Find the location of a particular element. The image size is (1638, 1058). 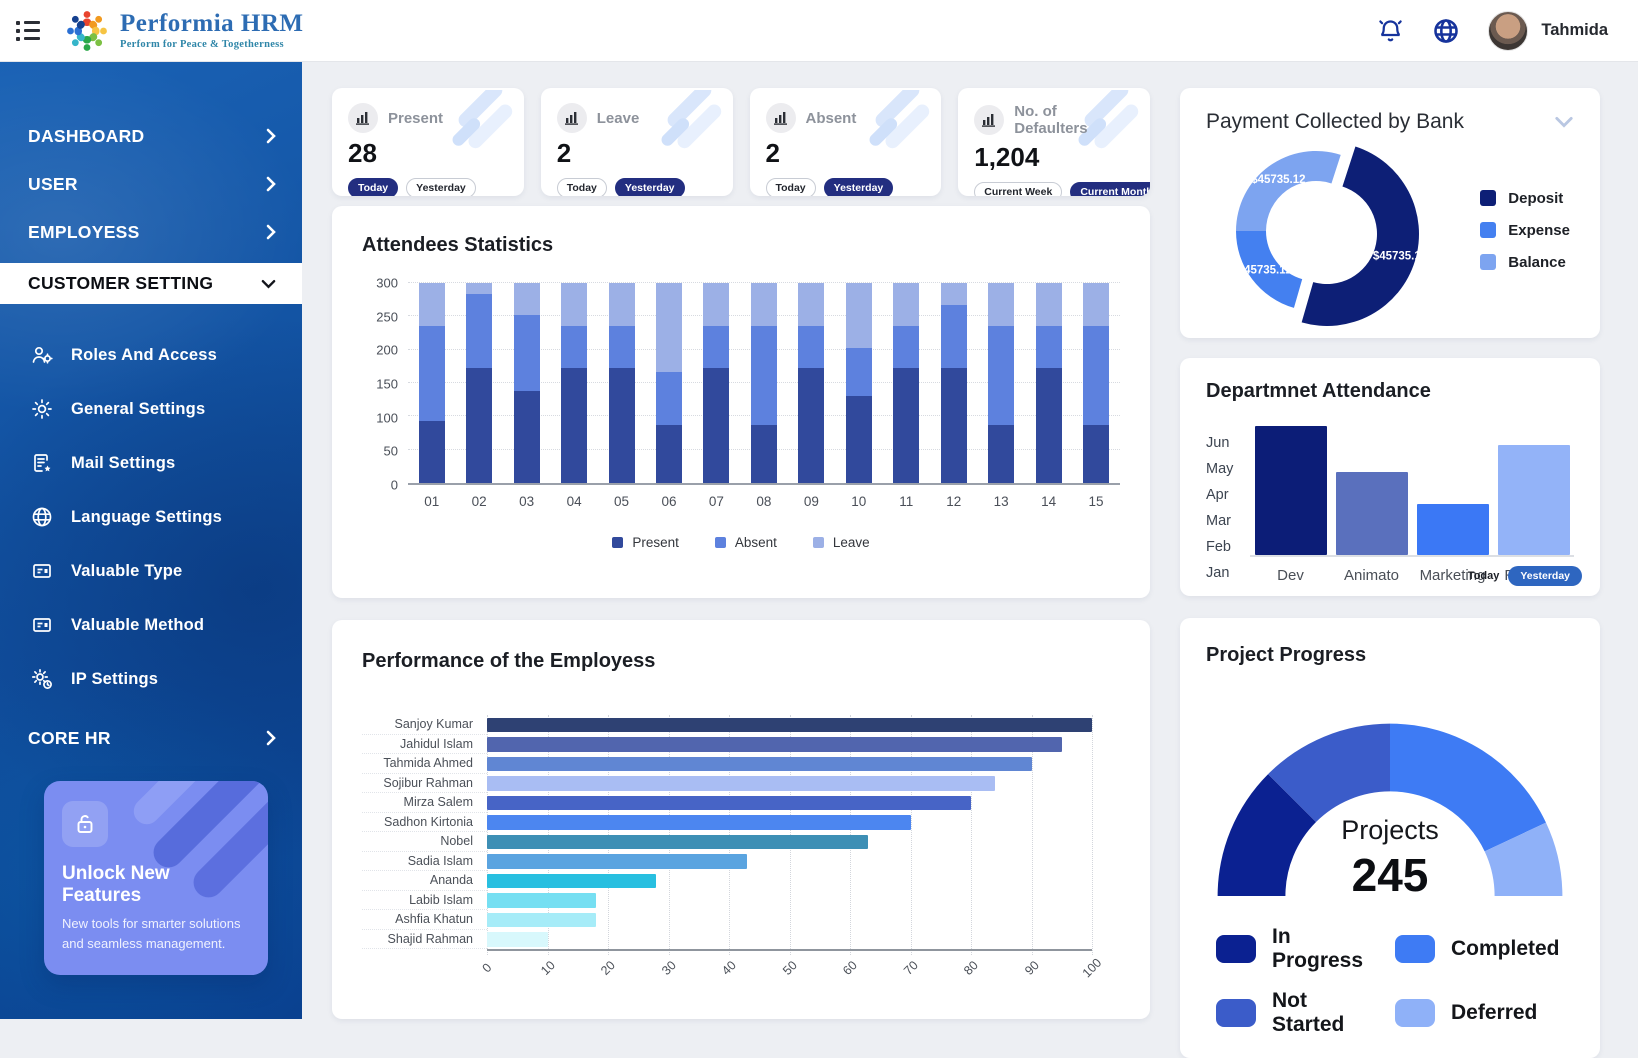

sidebar-item-ip-settings: IP Settings is located at coordinates (151, 679).